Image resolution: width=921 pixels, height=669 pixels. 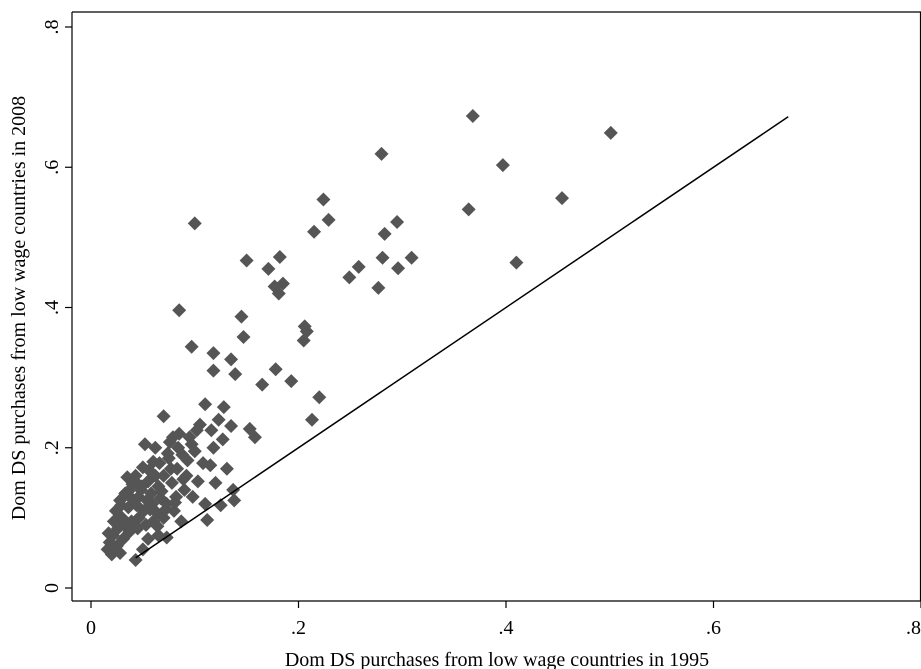 I want to click on y-axis: 0 .2 .4 .6 .8, so click(x=56, y=306).